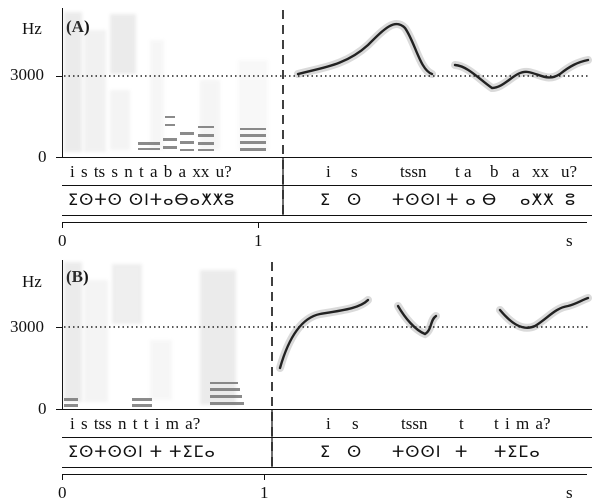 Image resolution: width=592 pixels, height=503 pixels. I want to click on spectrogram-left-a, so click(166, 82).